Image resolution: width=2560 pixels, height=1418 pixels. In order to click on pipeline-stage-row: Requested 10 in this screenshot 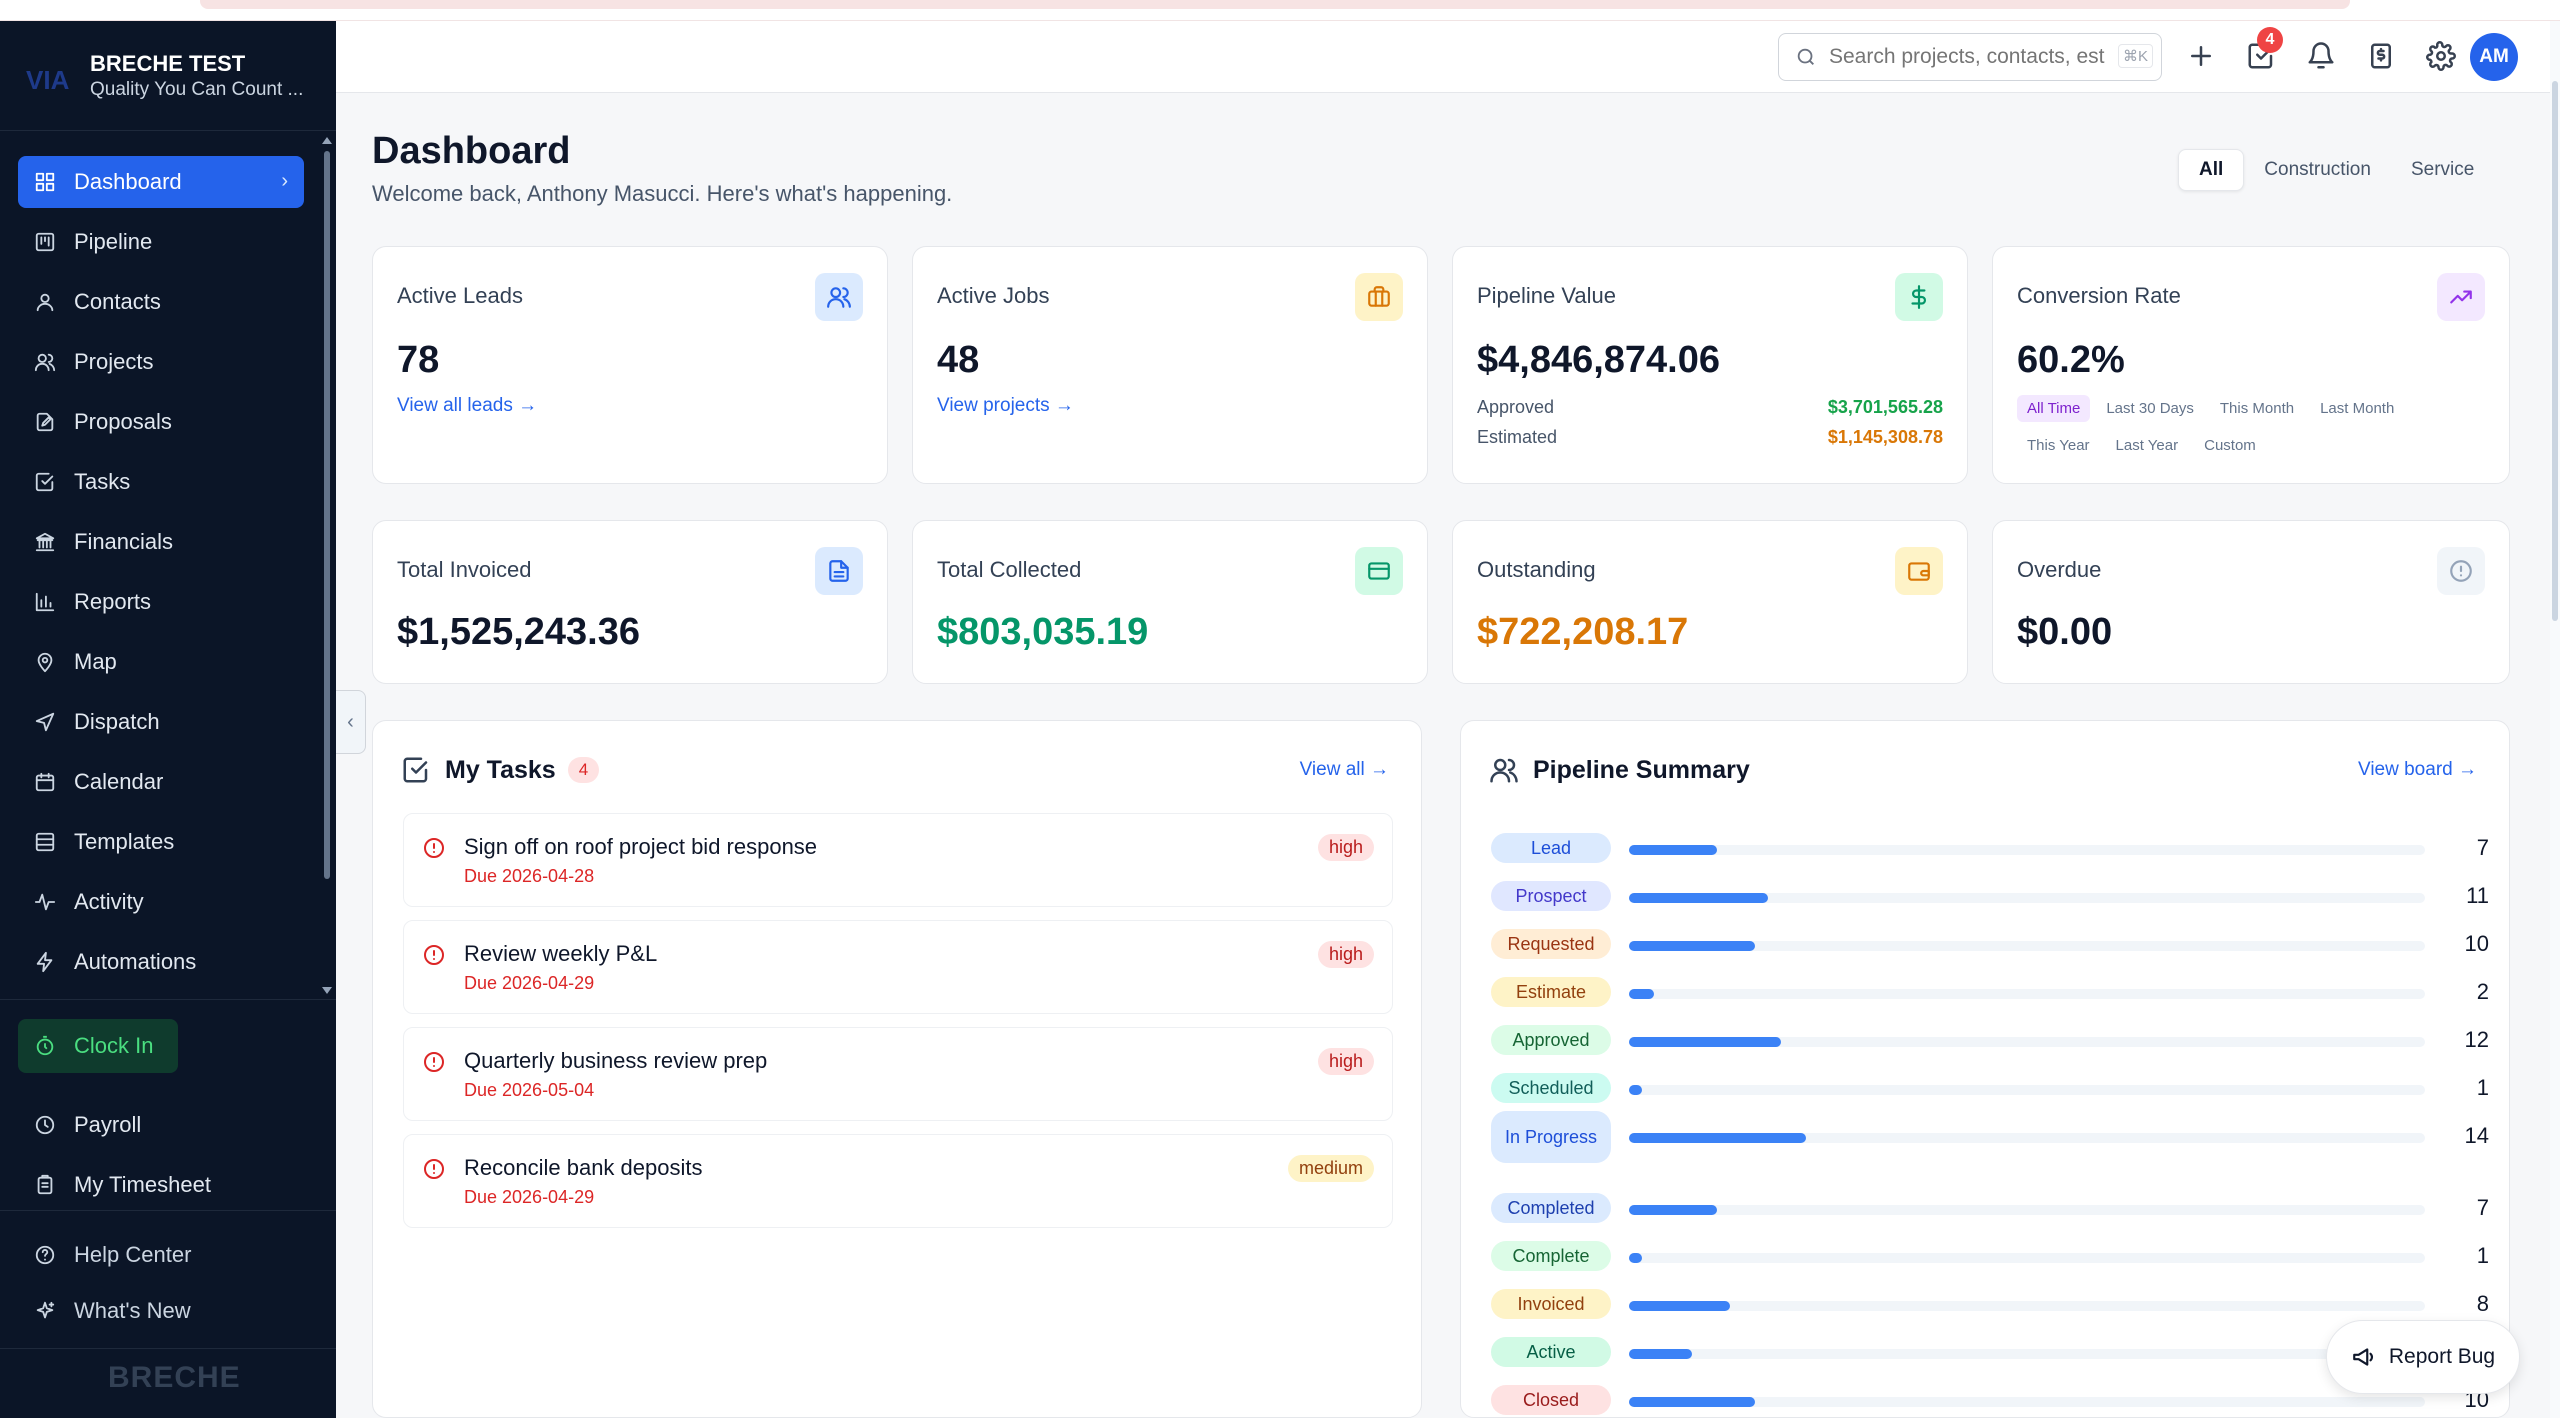, I will do `click(1991, 945)`.